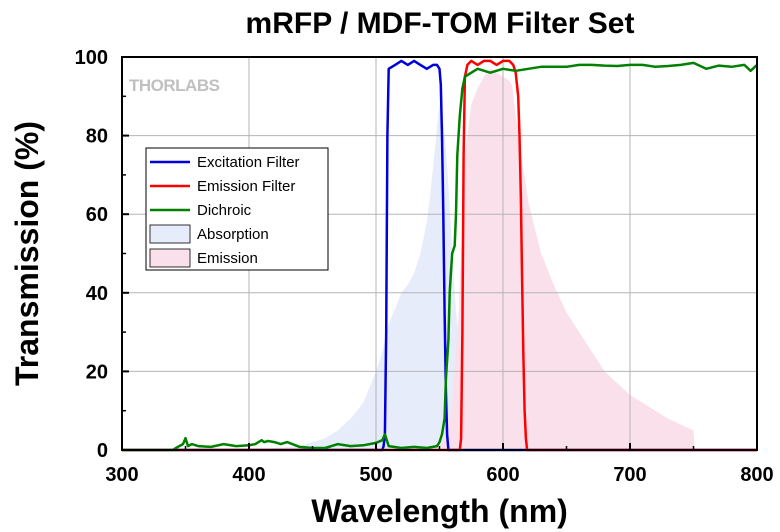  I want to click on x-axis-label: Wavelength (nm), so click(439, 511).